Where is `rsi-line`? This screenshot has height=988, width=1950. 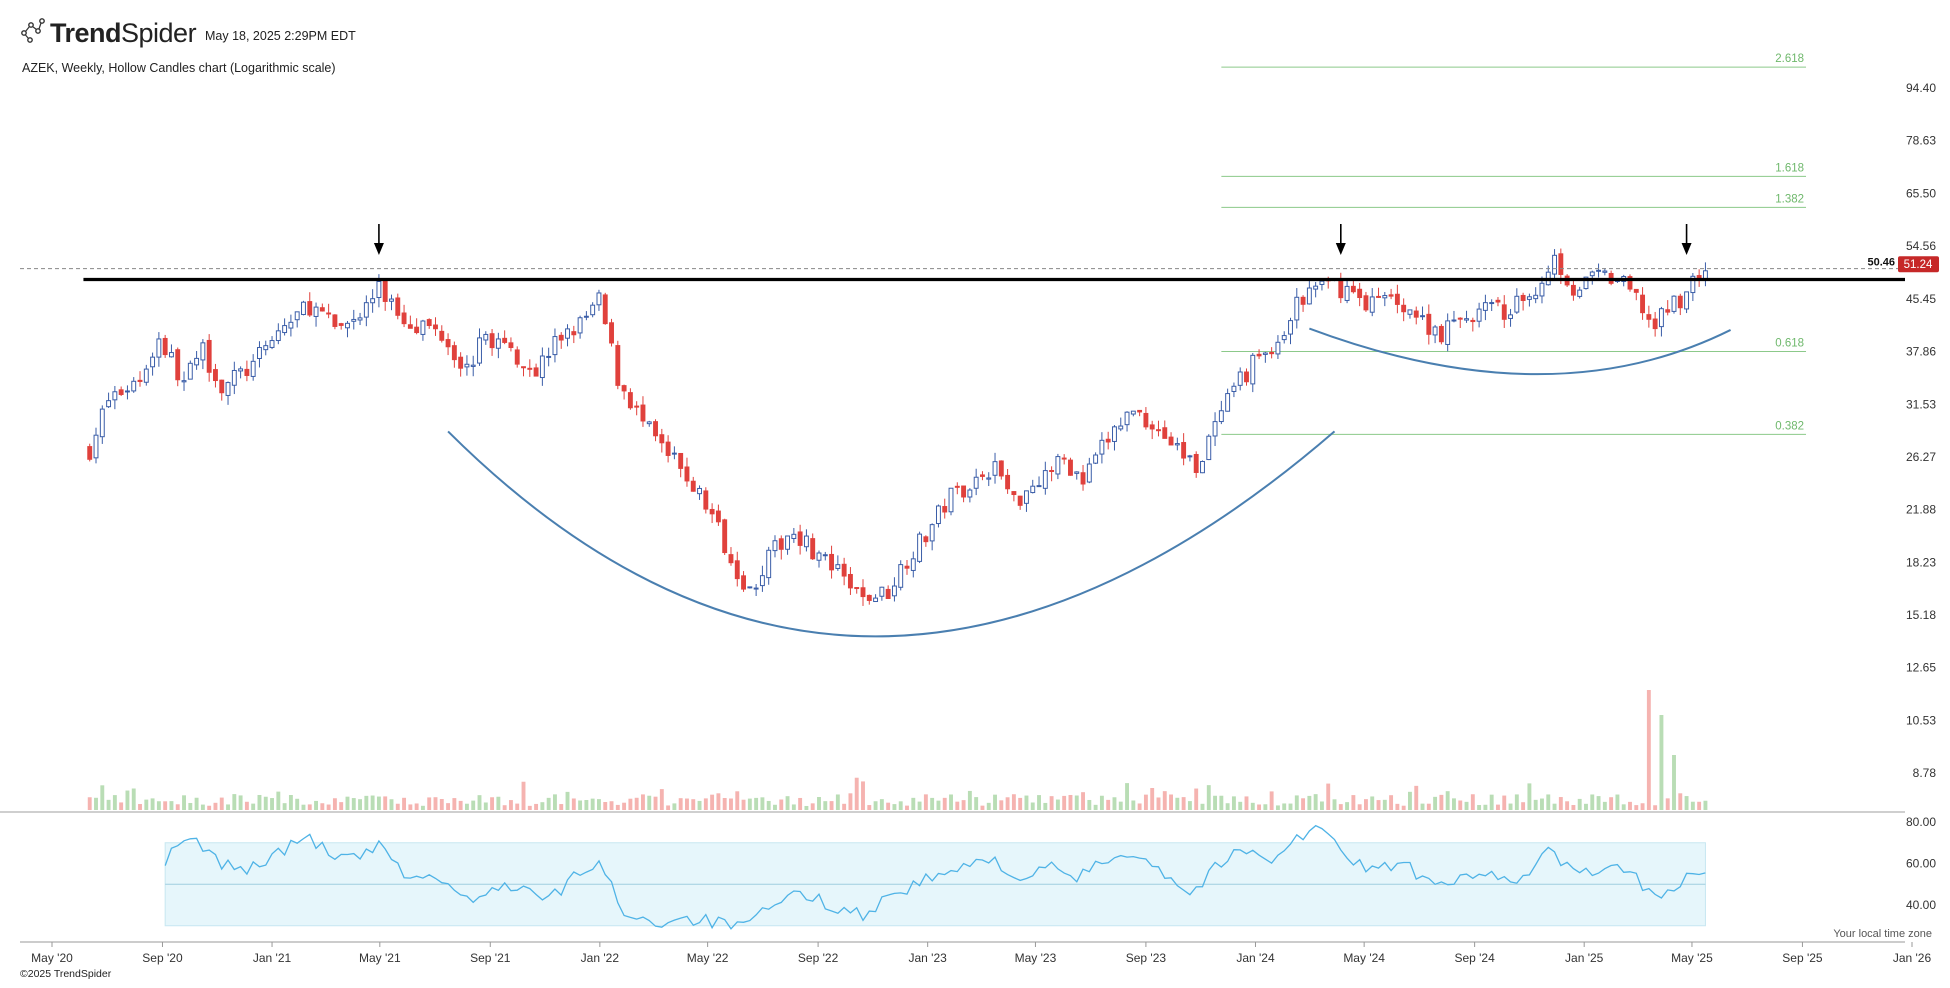 rsi-line is located at coordinates (935, 877).